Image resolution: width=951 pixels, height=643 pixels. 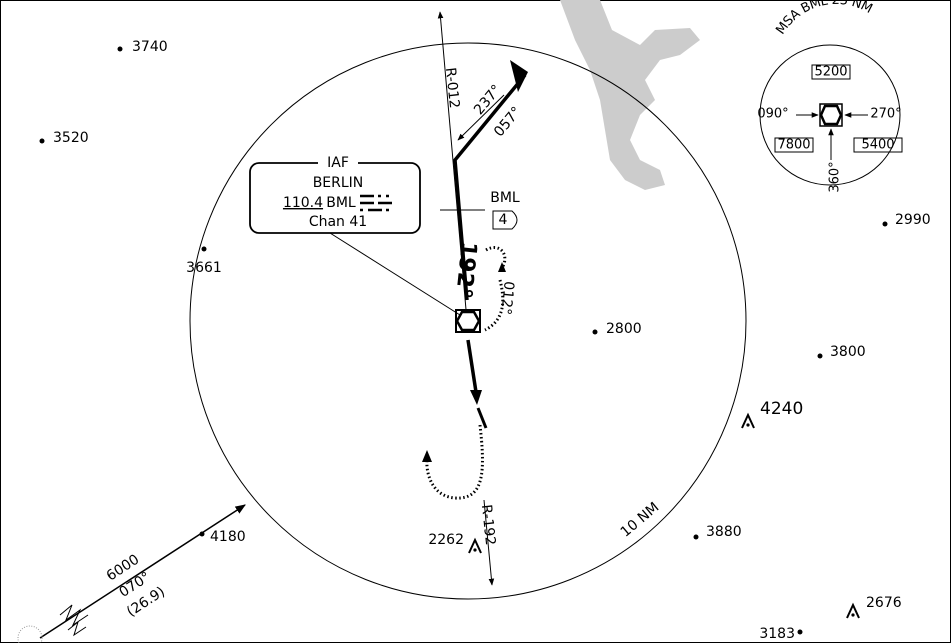 What do you see at coordinates (30, 634) in the screenshot?
I see `feeder-fix` at bounding box center [30, 634].